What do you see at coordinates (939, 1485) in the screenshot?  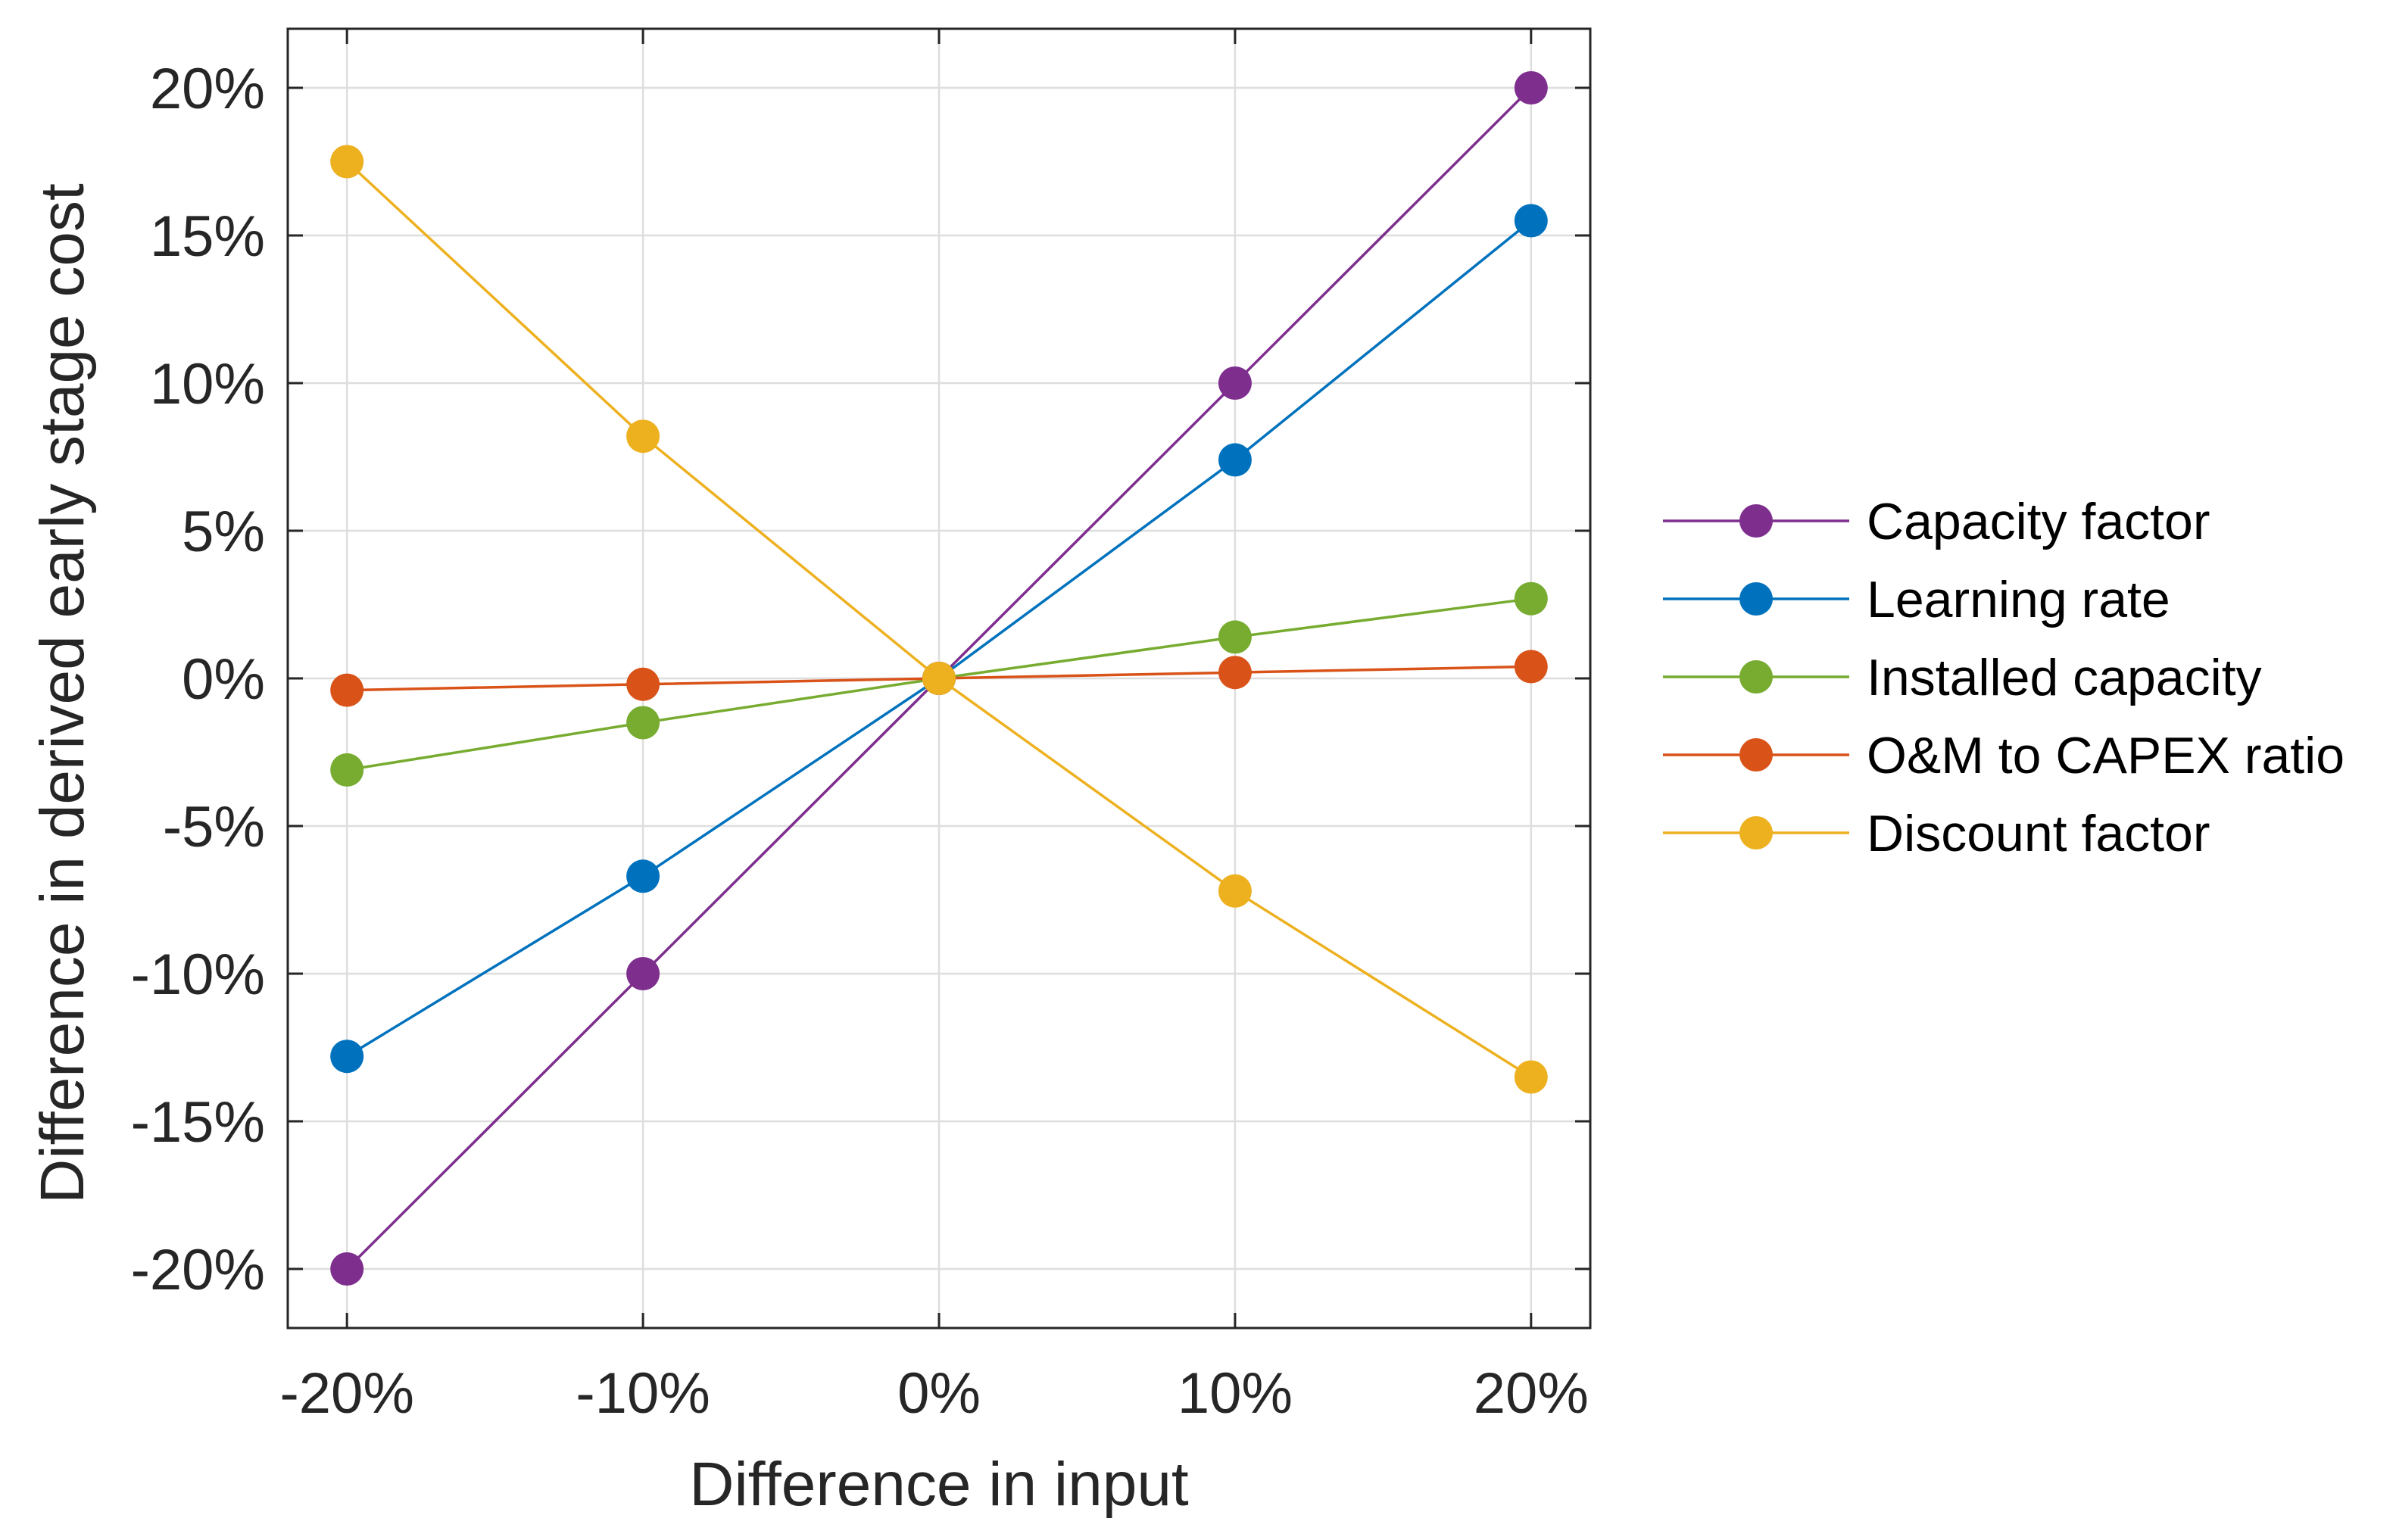 I see `x-axis-label: Difference in input` at bounding box center [939, 1485].